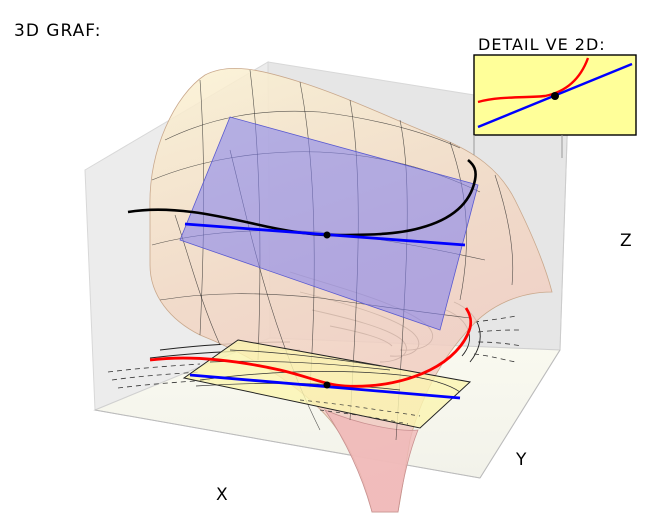  What do you see at coordinates (57, 31) in the screenshot?
I see `page-title: 3D GRAF:` at bounding box center [57, 31].